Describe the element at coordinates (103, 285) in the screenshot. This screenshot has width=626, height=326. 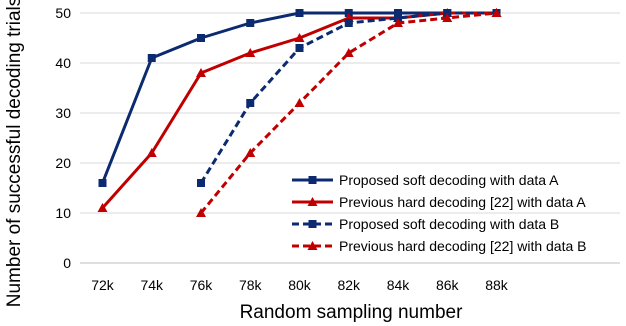
I see `x-tick-label: 72k` at that location.